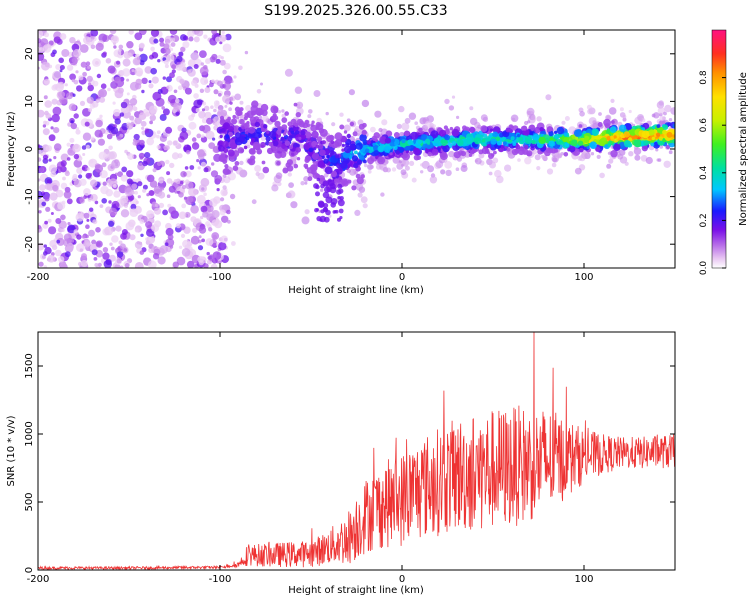 Image resolution: width=750 pixels, height=600 pixels. What do you see at coordinates (29, 196) in the screenshot?
I see `y-tick-label: -10` at bounding box center [29, 196].